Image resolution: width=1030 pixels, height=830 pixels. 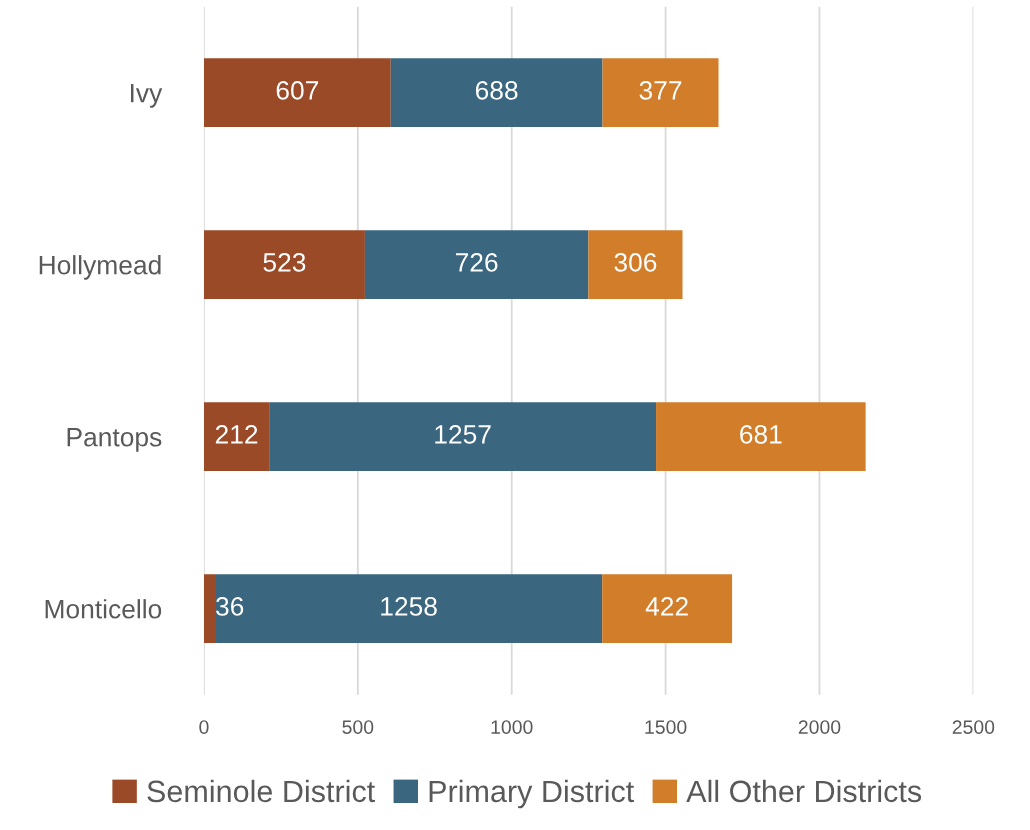 What do you see at coordinates (512, 727) in the screenshot?
I see `x-tick-label: 1000` at bounding box center [512, 727].